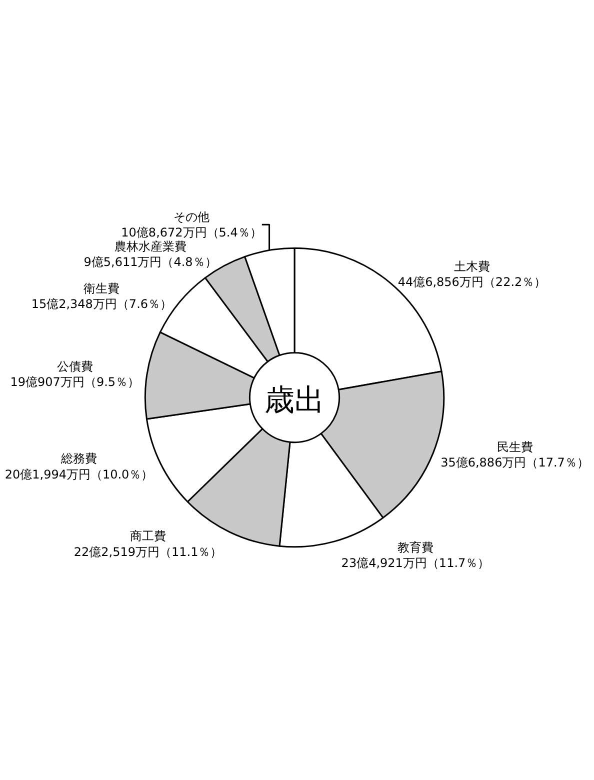 This screenshot has height=780, width=594. I want to click on slice-label: その他, so click(192, 217).